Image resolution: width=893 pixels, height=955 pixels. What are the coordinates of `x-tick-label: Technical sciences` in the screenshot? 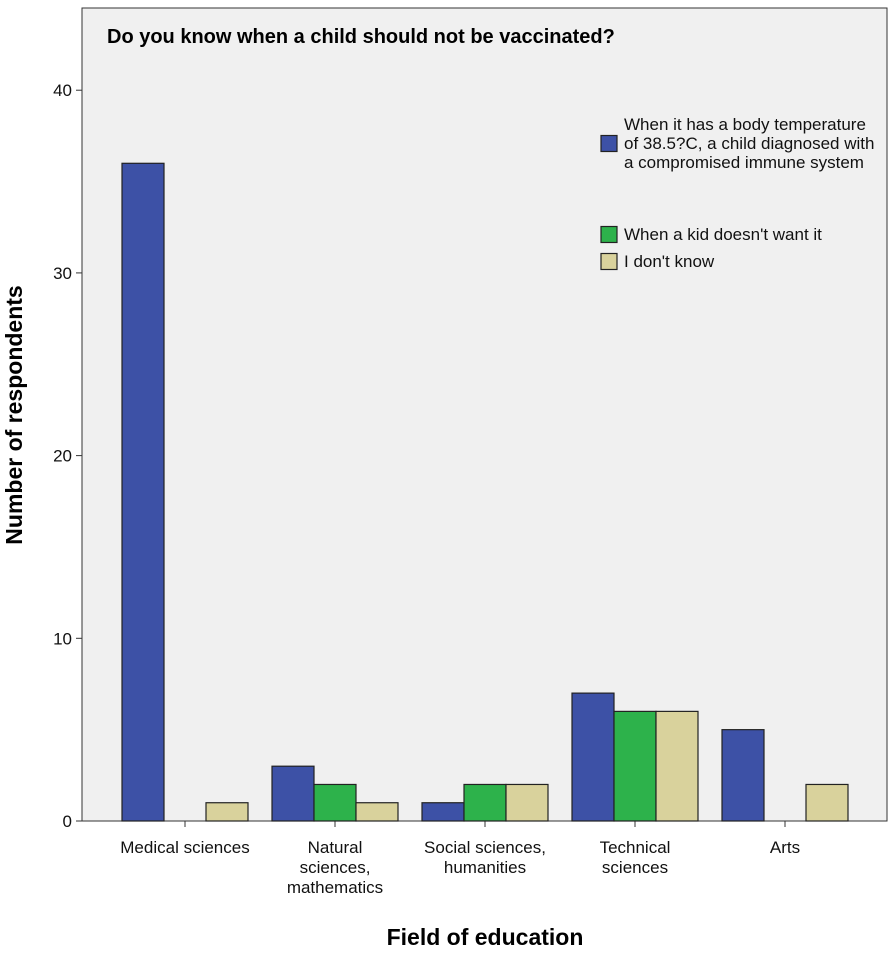 It's located at (635, 857).